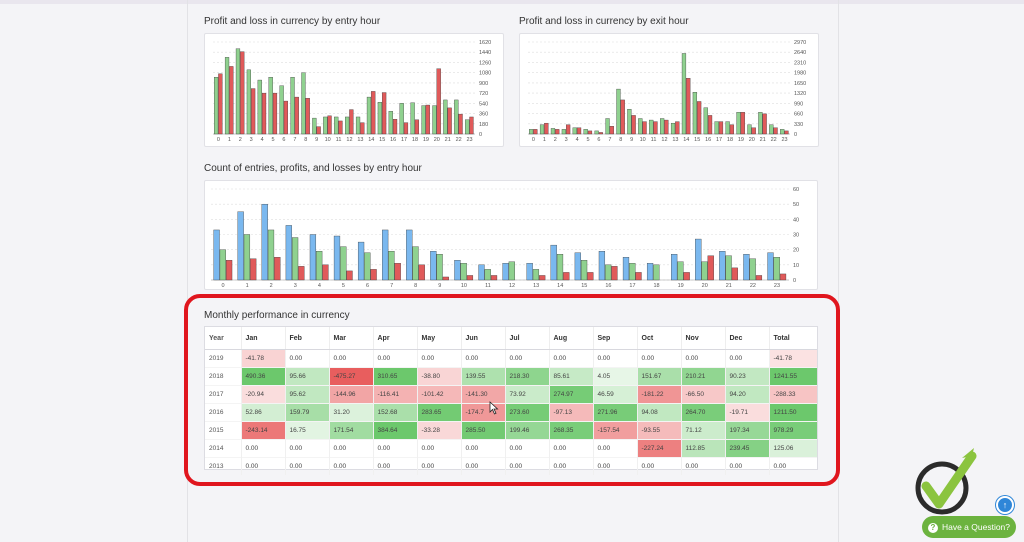 The width and height of the screenshot is (1024, 542). I want to click on value-cell: 139.55, so click(482, 376).